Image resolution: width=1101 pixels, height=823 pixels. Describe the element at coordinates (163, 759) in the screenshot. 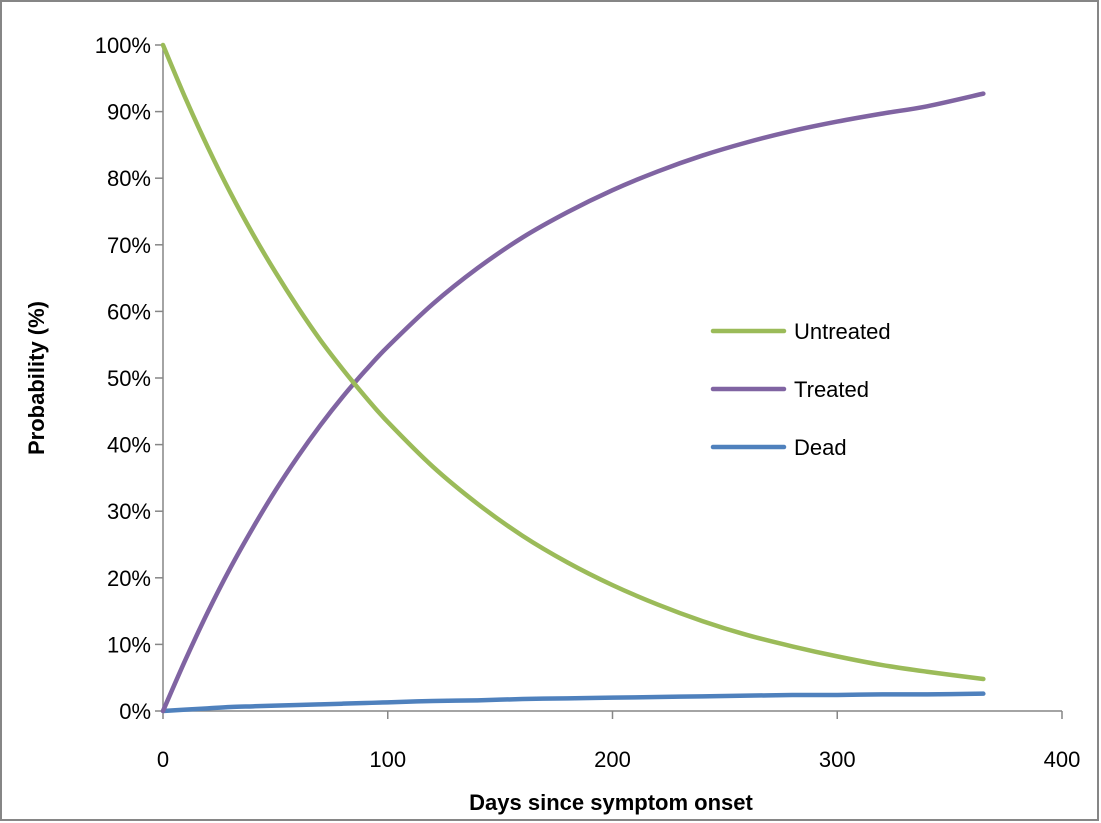

I see `x-tick-label: 0` at that location.